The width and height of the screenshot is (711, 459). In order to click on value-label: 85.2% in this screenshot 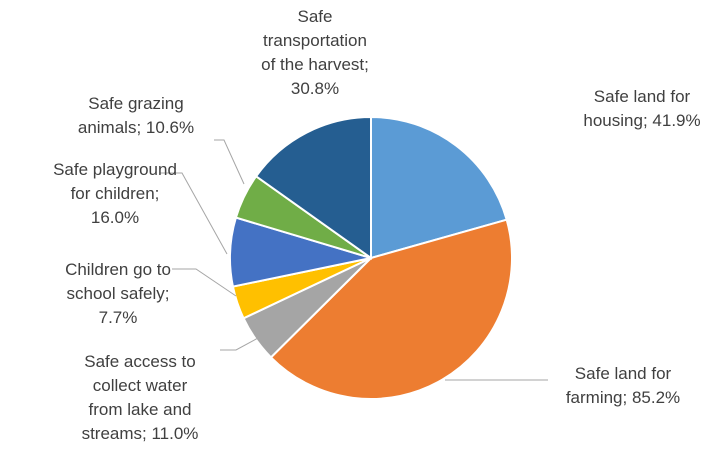, I will do `click(656, 397)`.